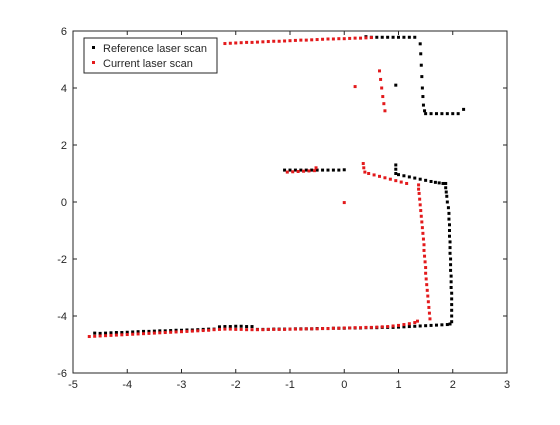 This screenshot has width=560, height=425. What do you see at coordinates (398, 385) in the screenshot?
I see `x-tick-label: 1` at bounding box center [398, 385].